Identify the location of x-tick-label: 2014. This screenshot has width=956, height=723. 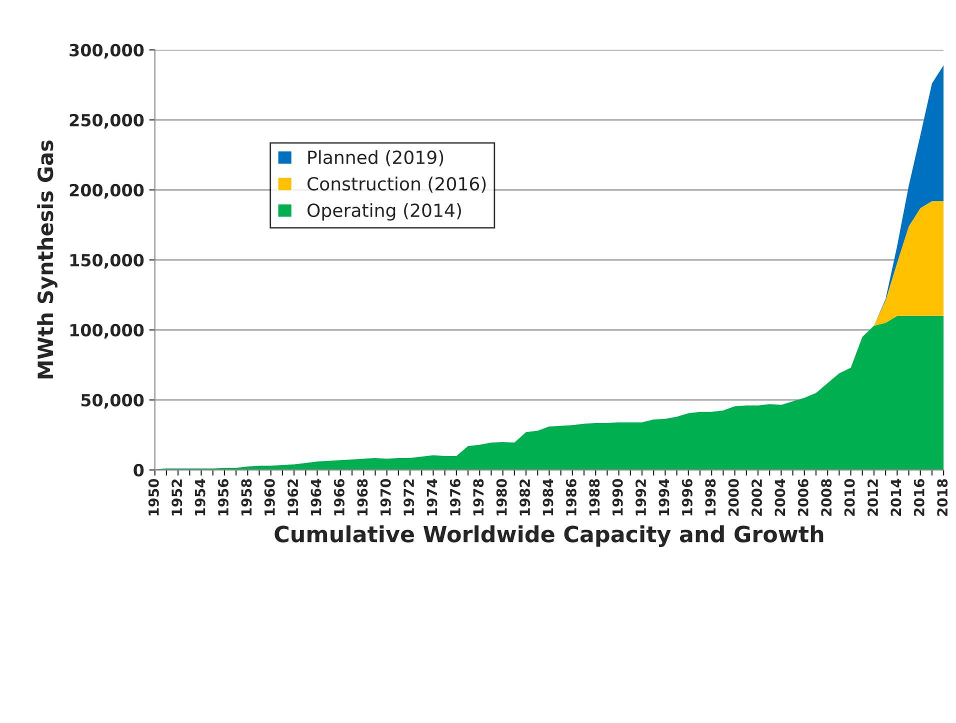
(896, 497).